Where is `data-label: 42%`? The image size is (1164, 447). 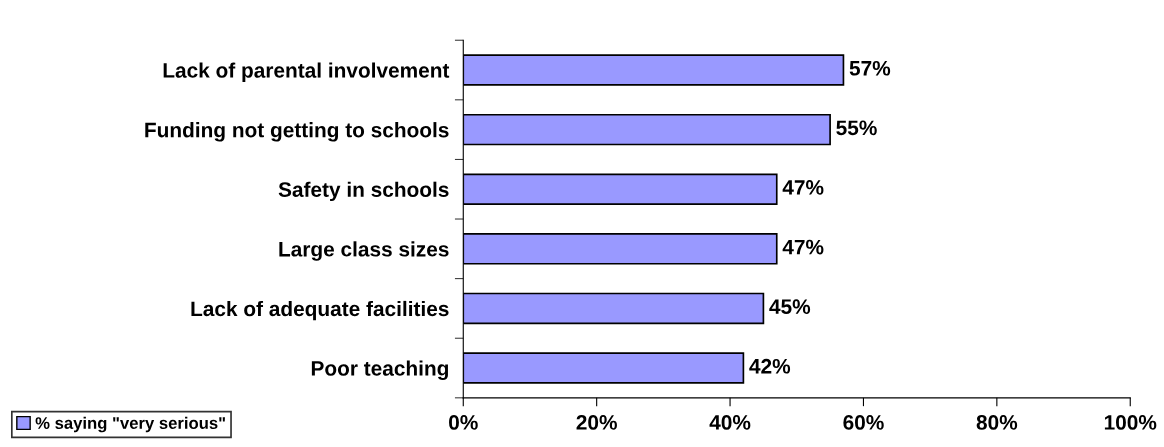
data-label: 42% is located at coordinates (770, 366).